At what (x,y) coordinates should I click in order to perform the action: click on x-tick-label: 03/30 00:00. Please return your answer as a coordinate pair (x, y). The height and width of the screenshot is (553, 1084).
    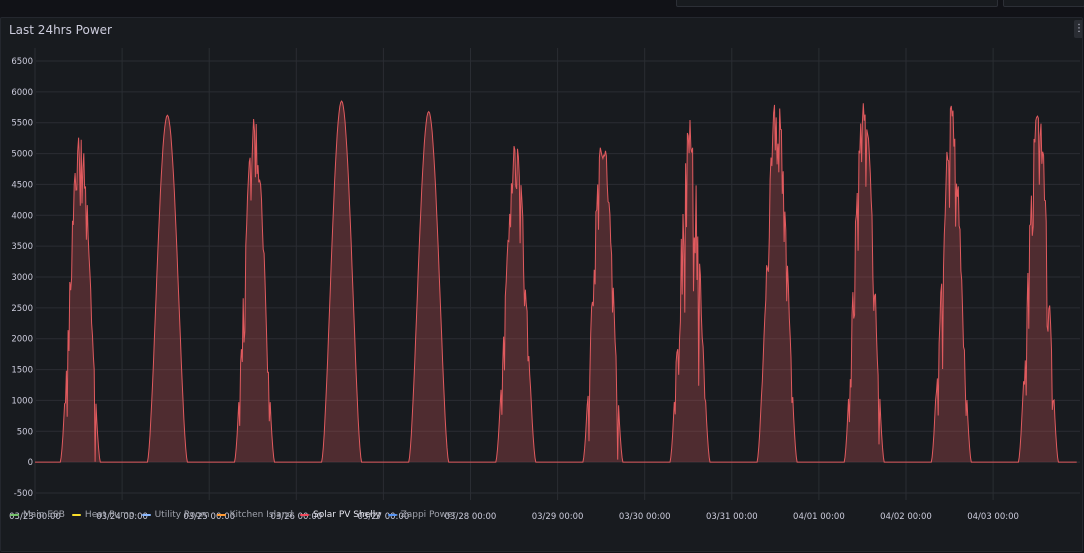
    Looking at the image, I should click on (645, 517).